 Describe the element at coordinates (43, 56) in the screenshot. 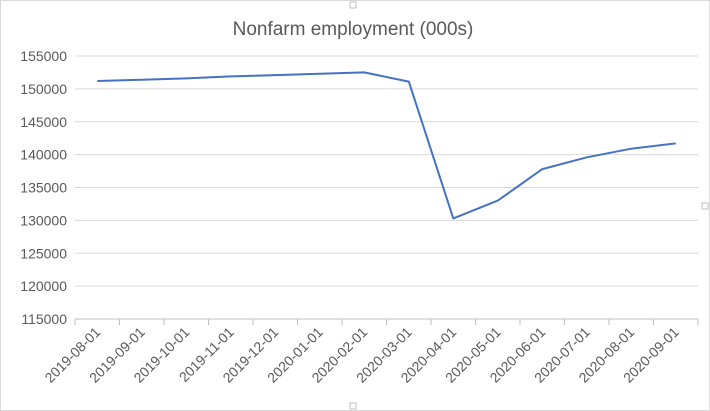

I see `y-tick-label: 155000` at that location.